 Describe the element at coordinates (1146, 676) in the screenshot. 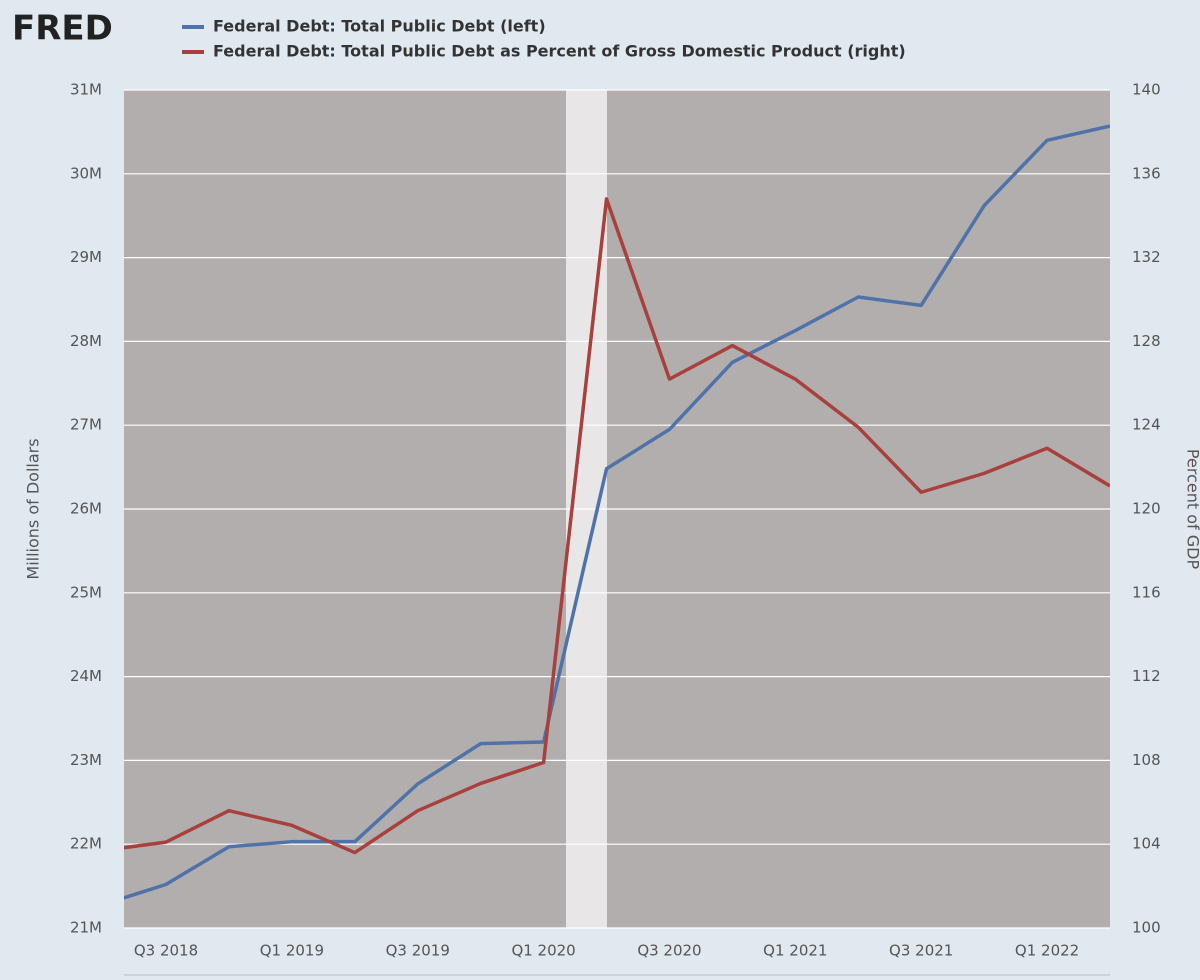

I see `y2-tick-label: 112` at that location.